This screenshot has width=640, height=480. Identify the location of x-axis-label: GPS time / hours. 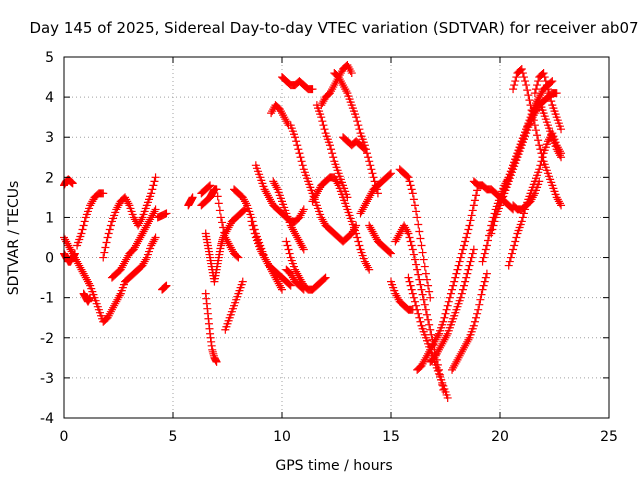
(333, 466).